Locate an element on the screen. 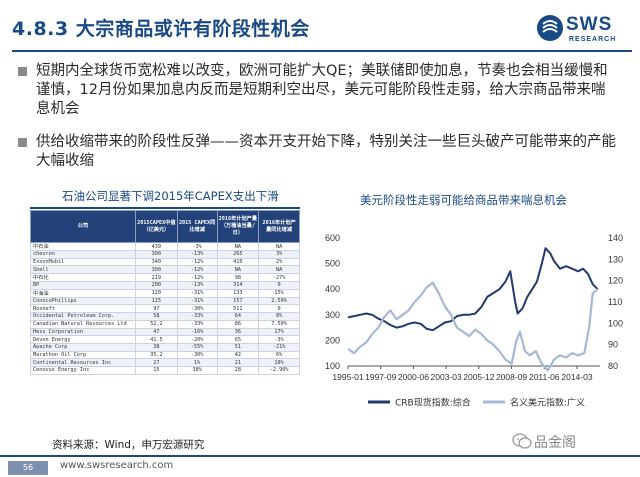 Image resolution: width=640 pixels, height=477 pixels. logo-text: SWS is located at coordinates (589, 24).